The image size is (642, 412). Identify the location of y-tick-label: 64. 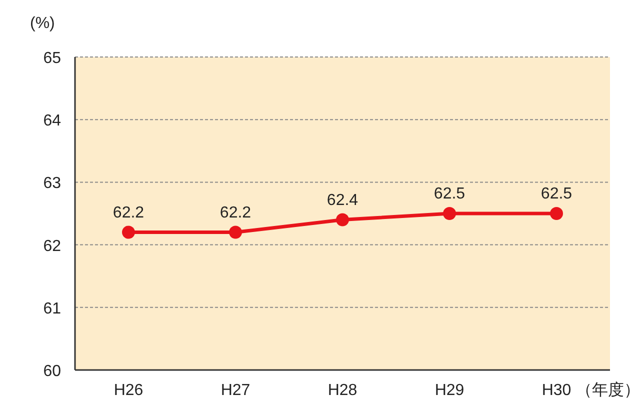
(52, 121).